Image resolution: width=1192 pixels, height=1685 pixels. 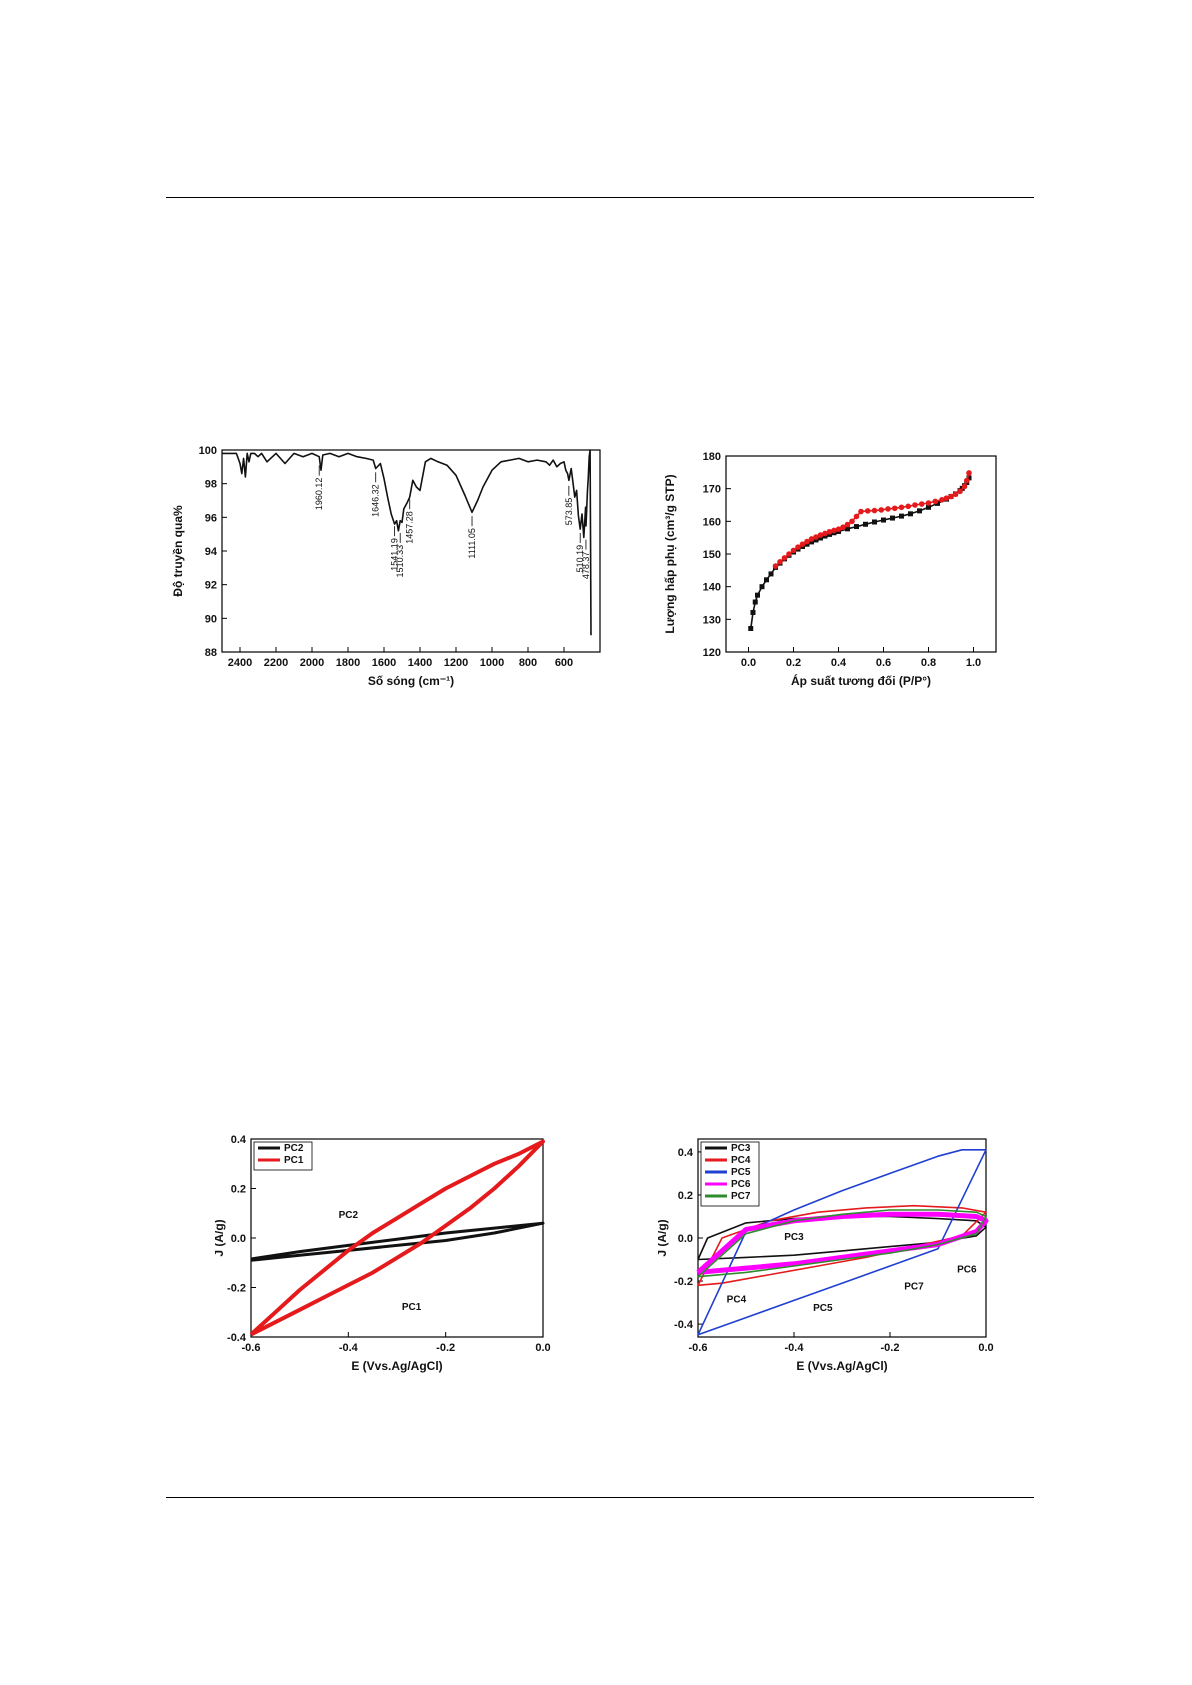 What do you see at coordinates (741, 1148) in the screenshot?
I see `legend-label: PC3` at bounding box center [741, 1148].